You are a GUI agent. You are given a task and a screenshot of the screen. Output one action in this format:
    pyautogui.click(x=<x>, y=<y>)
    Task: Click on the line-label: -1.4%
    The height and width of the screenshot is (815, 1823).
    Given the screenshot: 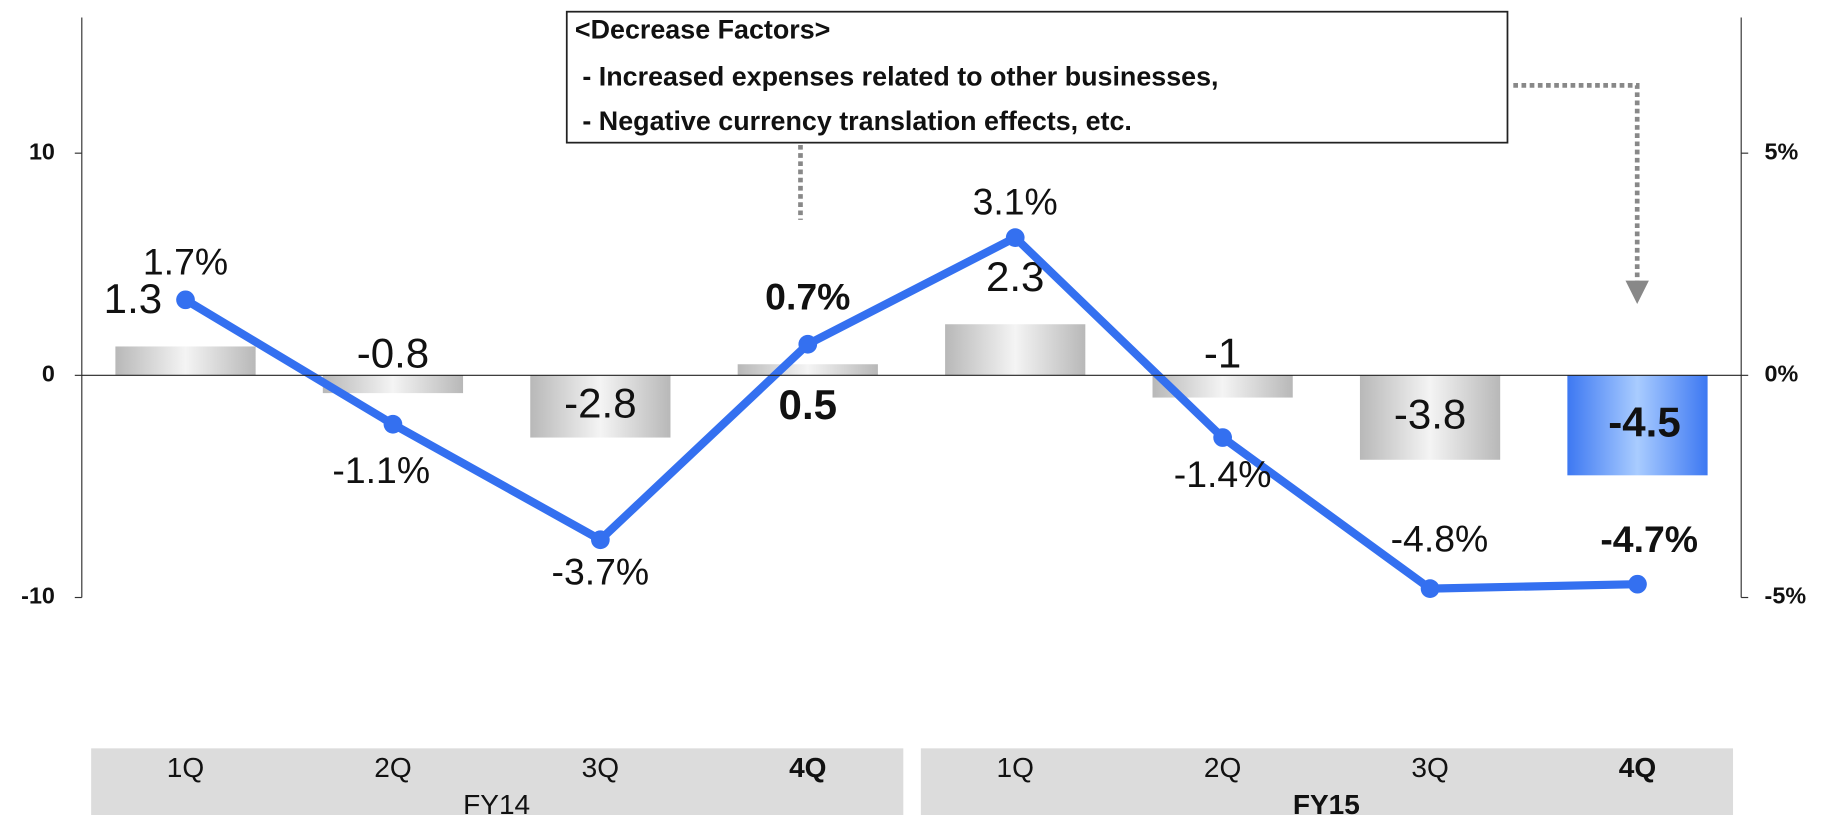 What is the action you would take?
    pyautogui.click(x=1223, y=474)
    